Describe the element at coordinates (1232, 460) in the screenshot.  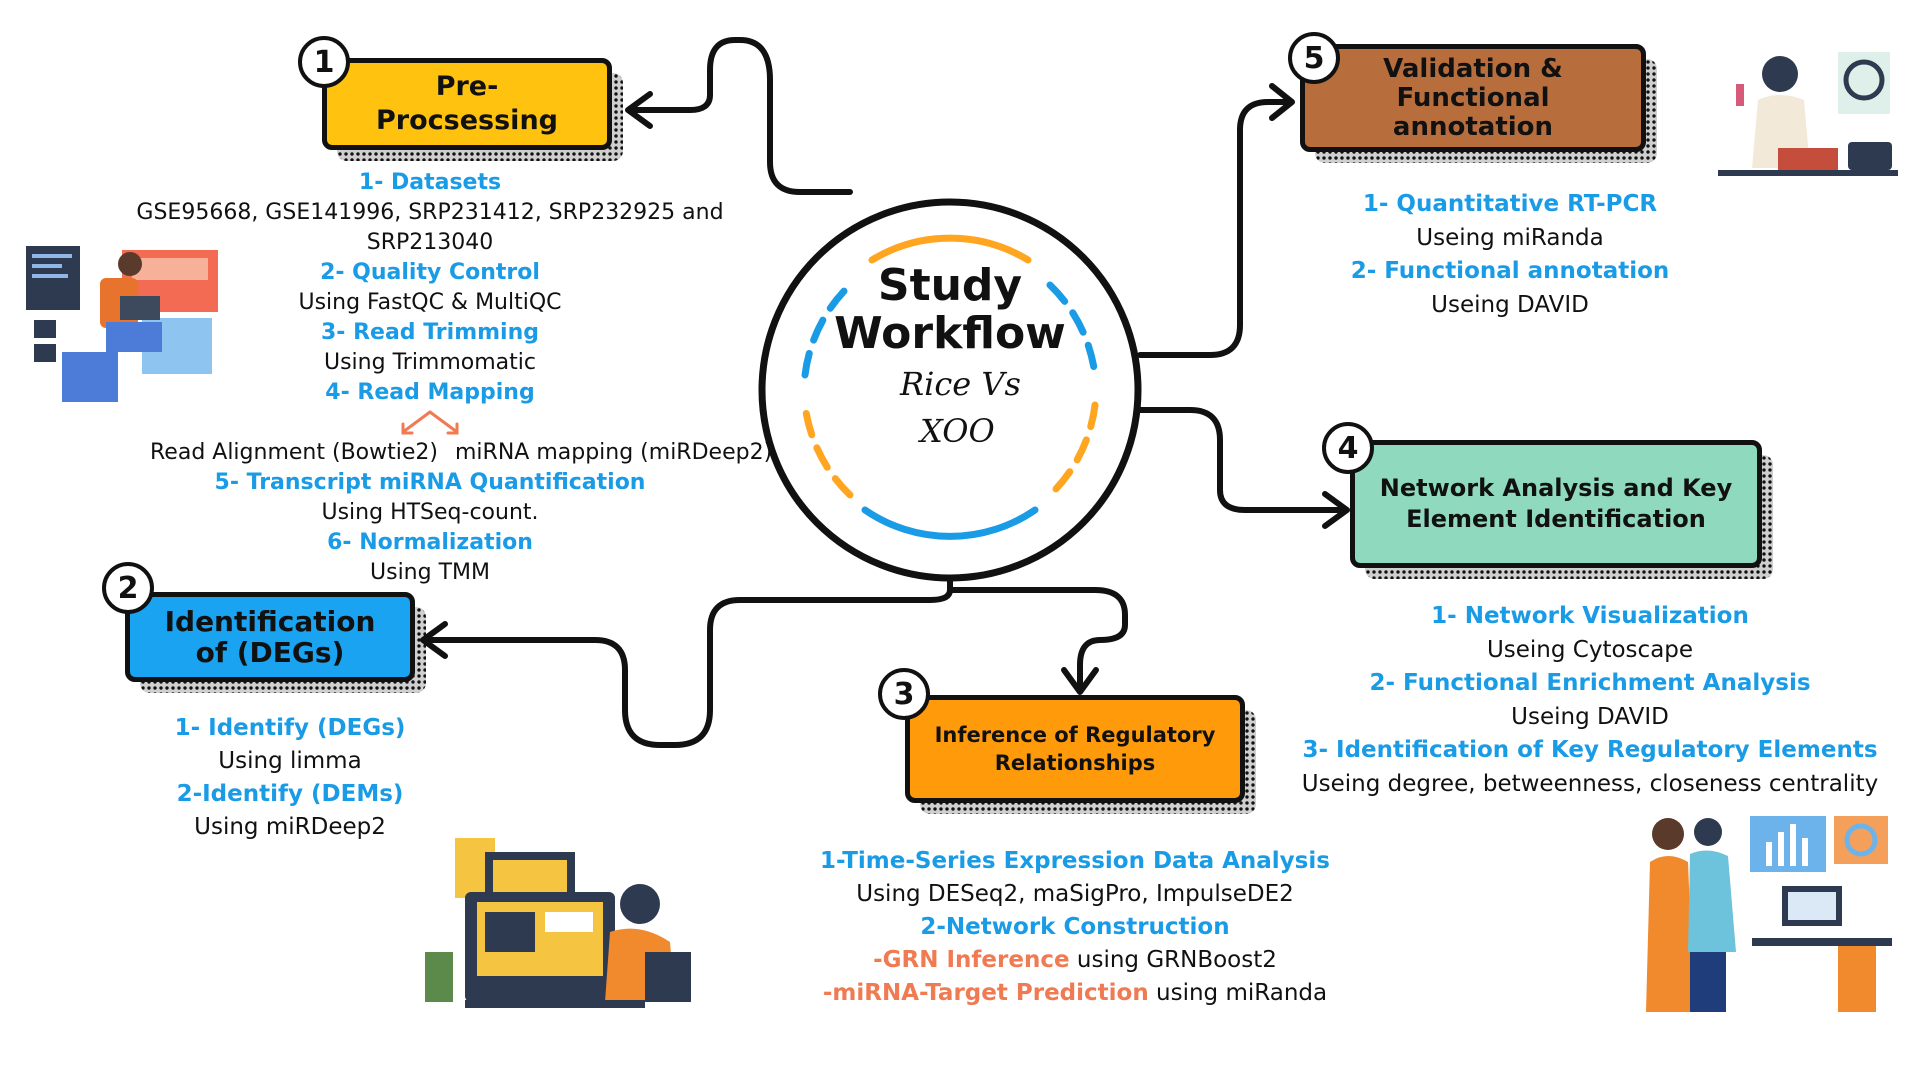
I see `connector-step4` at that location.